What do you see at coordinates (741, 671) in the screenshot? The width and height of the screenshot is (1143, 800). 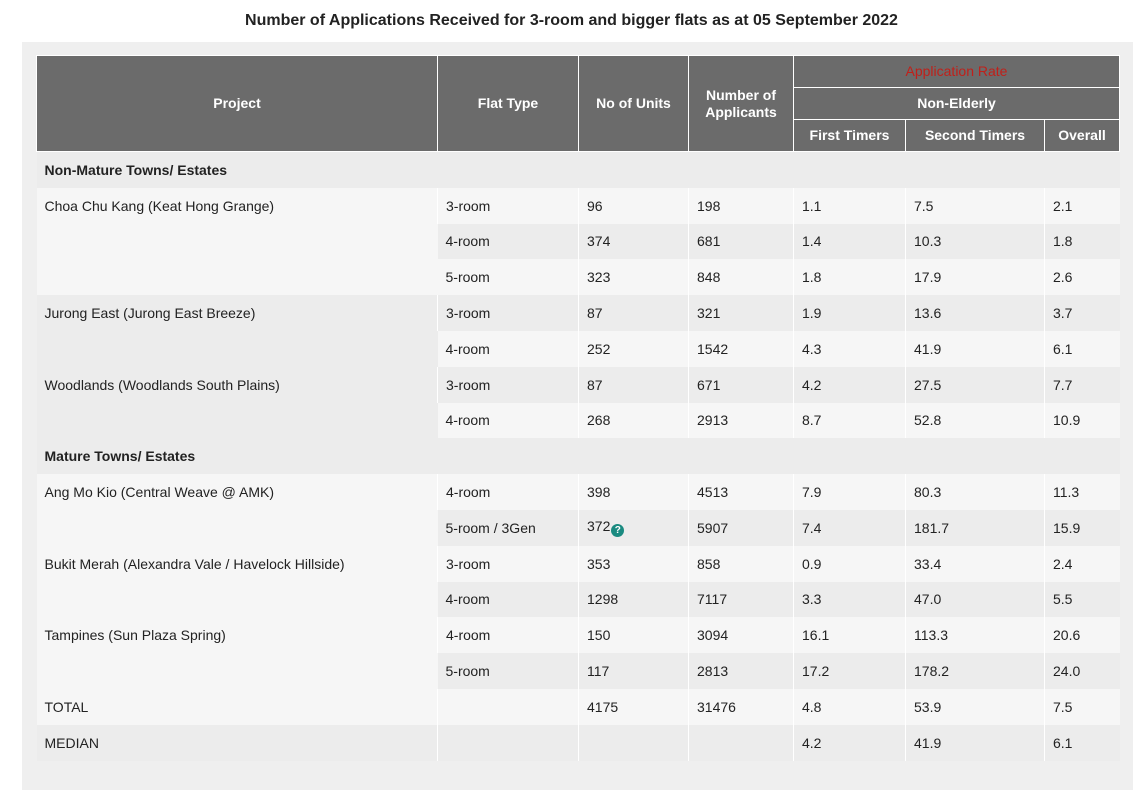 I see `applicants-cell: 2813` at bounding box center [741, 671].